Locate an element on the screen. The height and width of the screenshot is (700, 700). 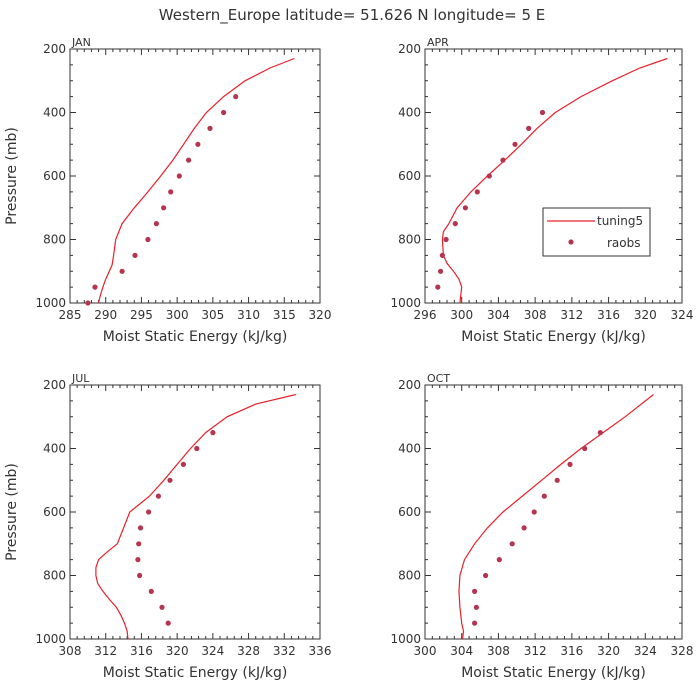
x-tick-label: 295 is located at coordinates (141, 315).